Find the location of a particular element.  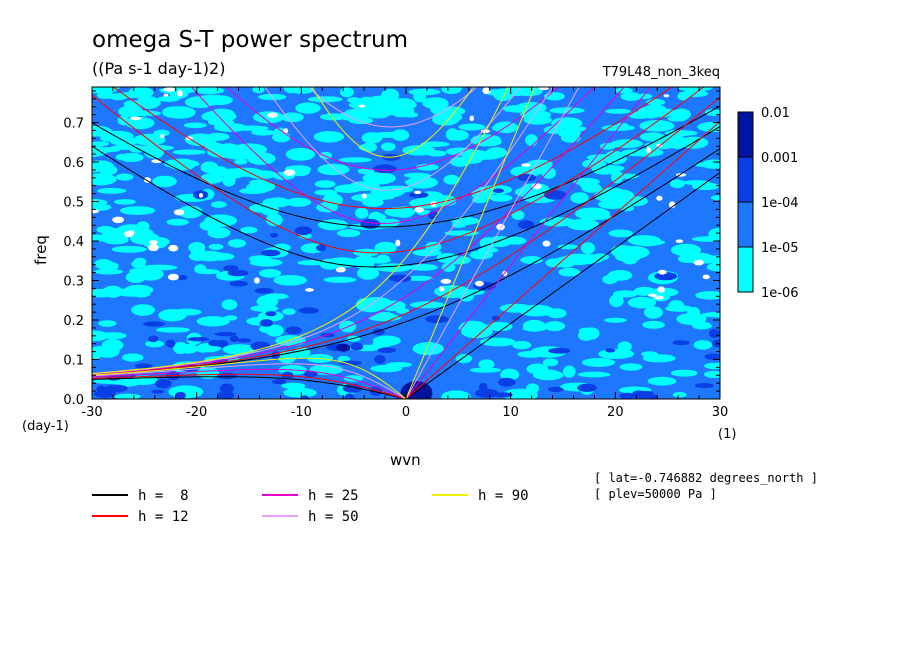

y-tick-label: 0.3 is located at coordinates (73, 282).